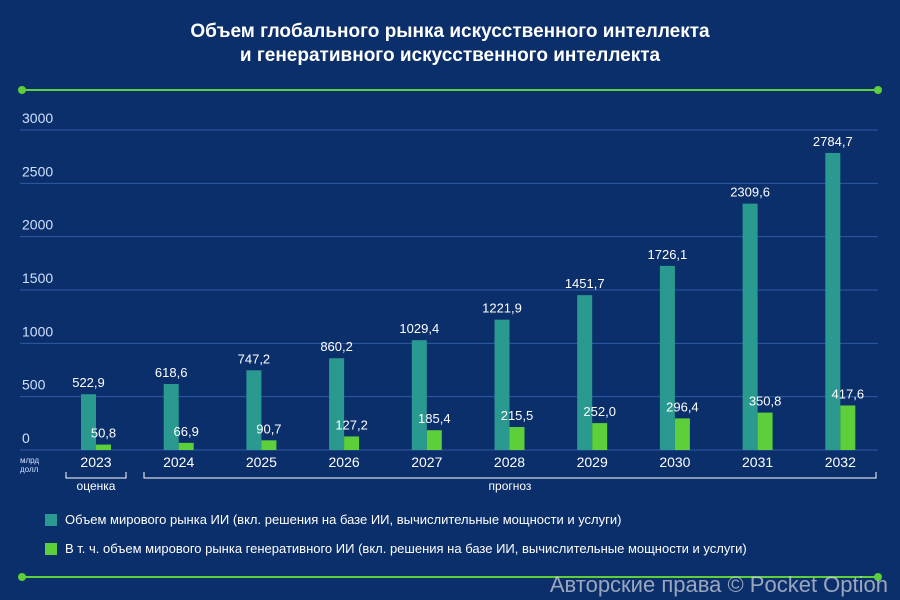  Describe the element at coordinates (95, 462) in the screenshot. I see `x-tick-label: 2023` at that location.